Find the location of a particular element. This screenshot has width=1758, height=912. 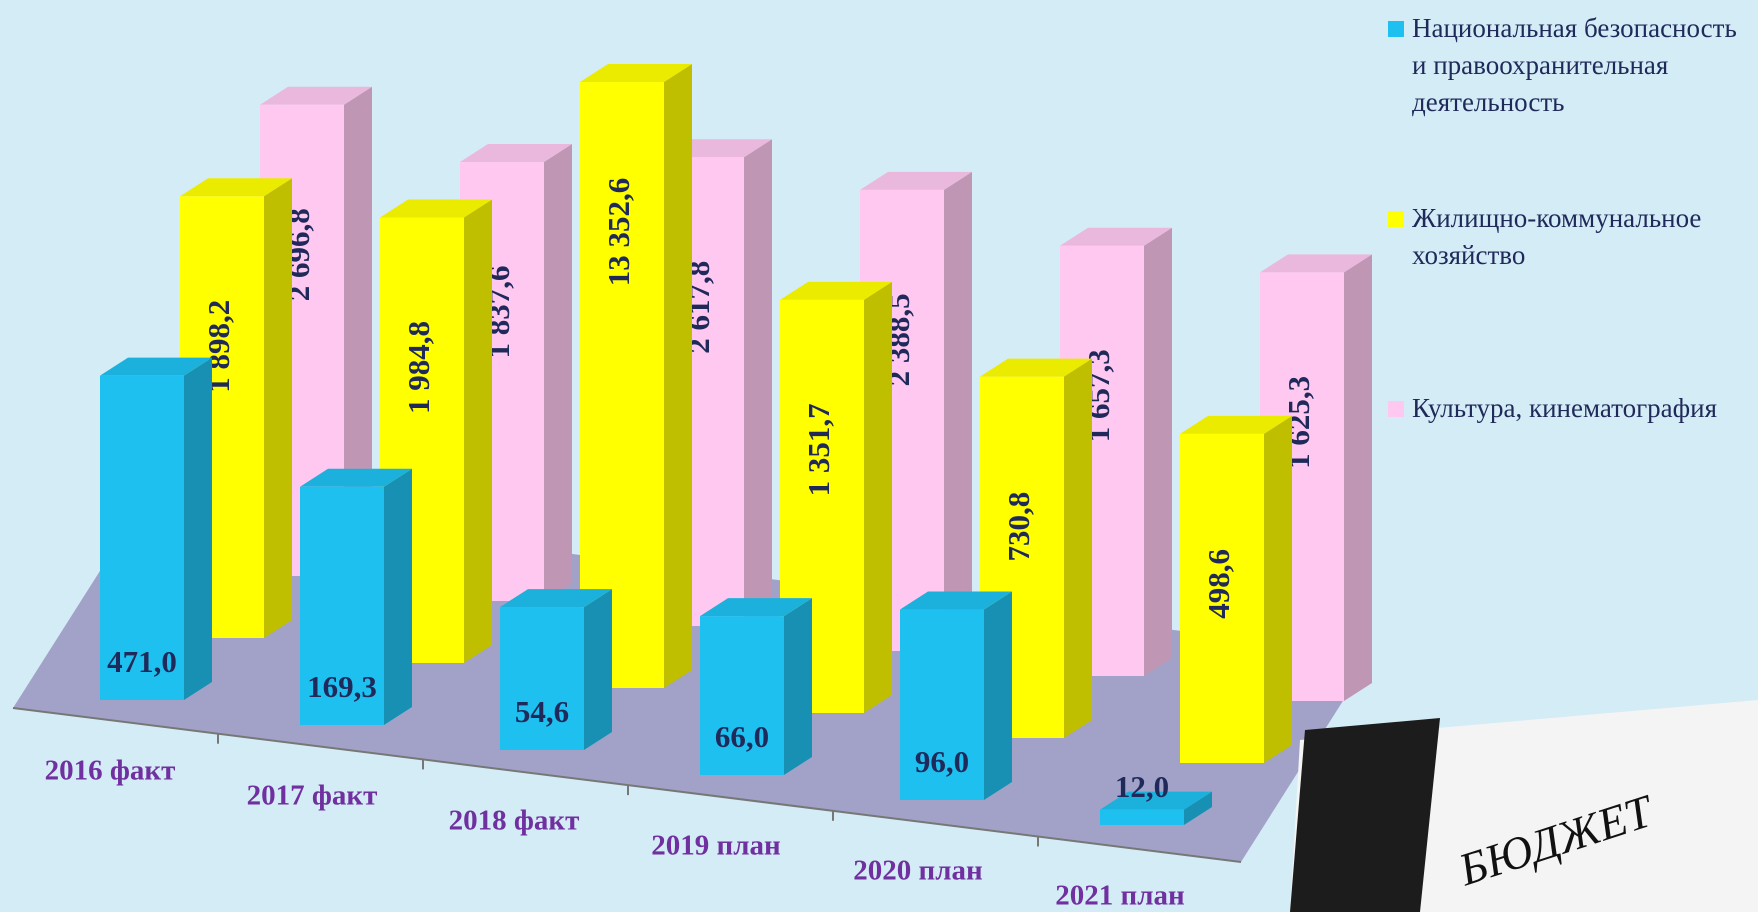

legend-item: Жилищно-коммунальное хозяйство is located at coordinates (1572, 295).